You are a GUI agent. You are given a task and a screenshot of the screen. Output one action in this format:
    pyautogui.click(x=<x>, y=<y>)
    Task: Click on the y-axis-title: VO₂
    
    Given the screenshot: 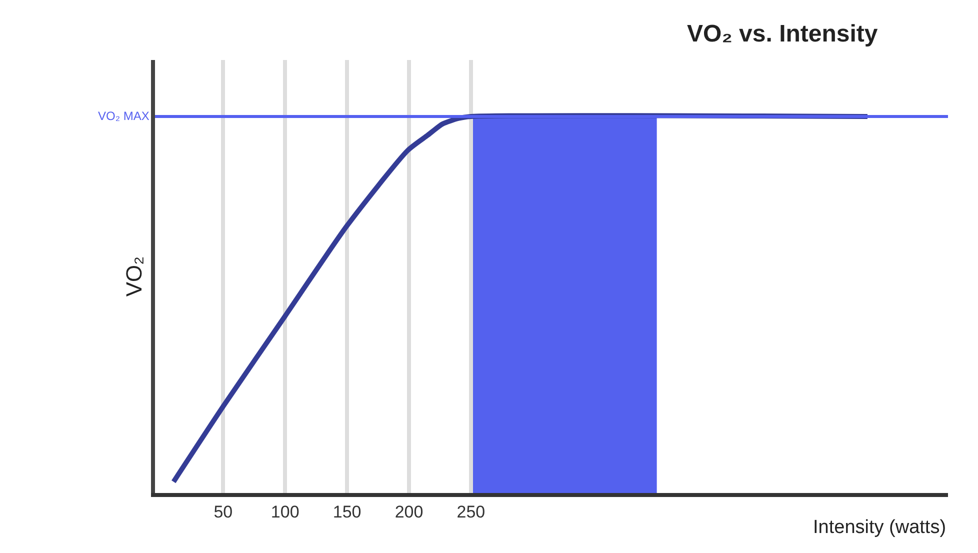 What is the action you would take?
    pyautogui.click(x=133, y=276)
    